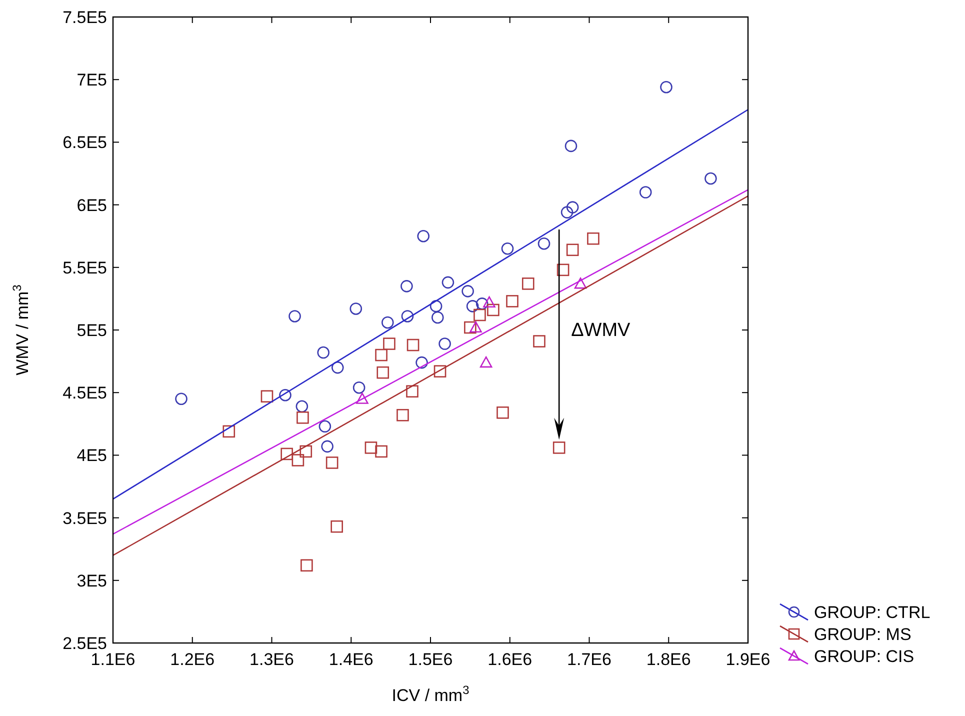 This screenshot has width=965, height=716. I want to click on x-tick-label: 1.9E6, so click(748, 659).